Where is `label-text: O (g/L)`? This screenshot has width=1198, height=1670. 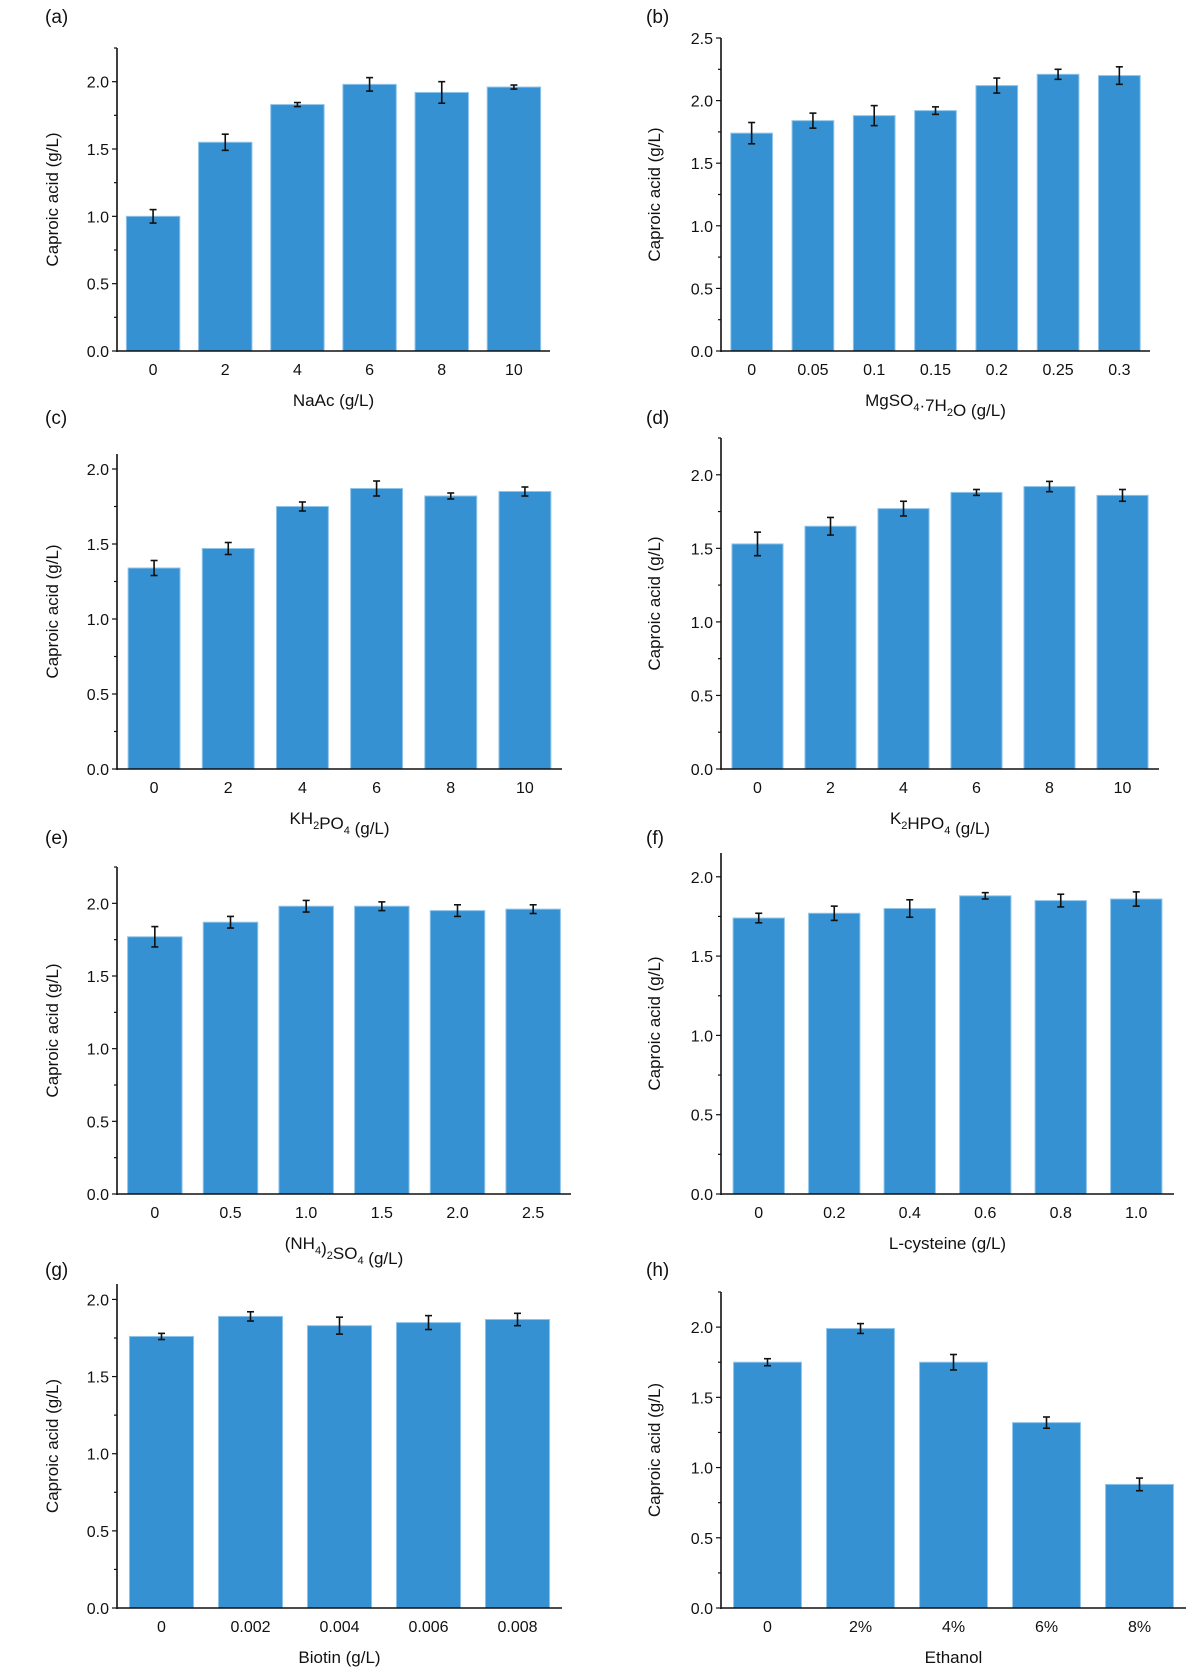 label-text: O (g/L) is located at coordinates (979, 410).